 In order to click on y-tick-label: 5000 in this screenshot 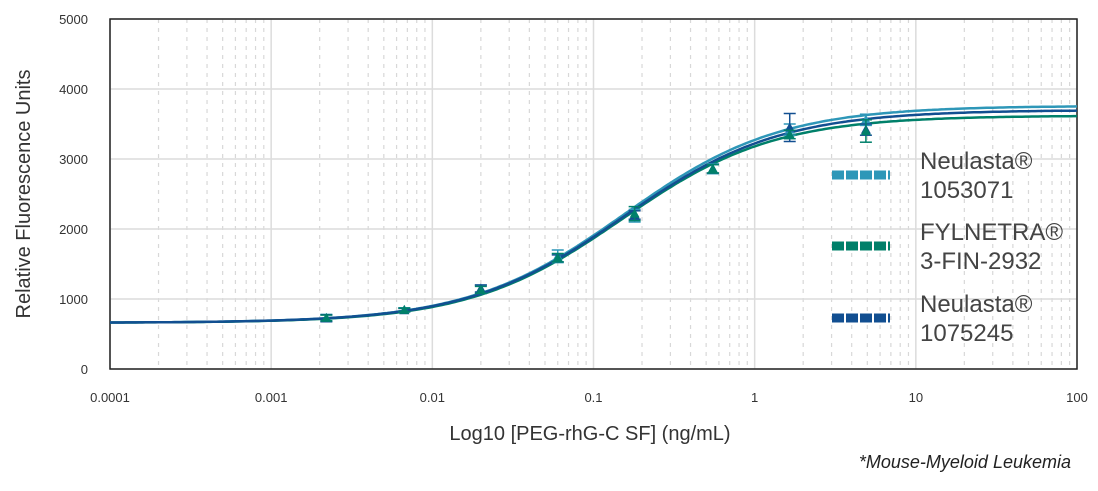, I will do `click(73, 19)`.